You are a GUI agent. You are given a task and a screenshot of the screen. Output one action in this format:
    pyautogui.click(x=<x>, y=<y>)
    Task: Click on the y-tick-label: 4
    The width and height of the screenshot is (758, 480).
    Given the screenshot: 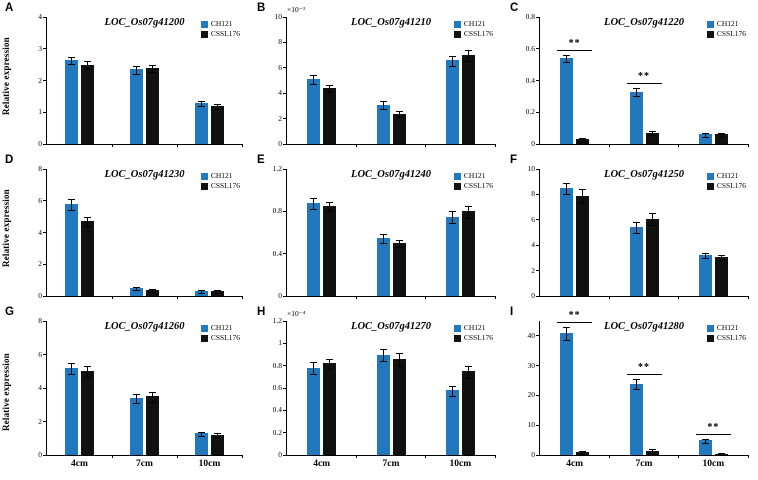 What is the action you would take?
    pyautogui.click(x=533, y=245)
    